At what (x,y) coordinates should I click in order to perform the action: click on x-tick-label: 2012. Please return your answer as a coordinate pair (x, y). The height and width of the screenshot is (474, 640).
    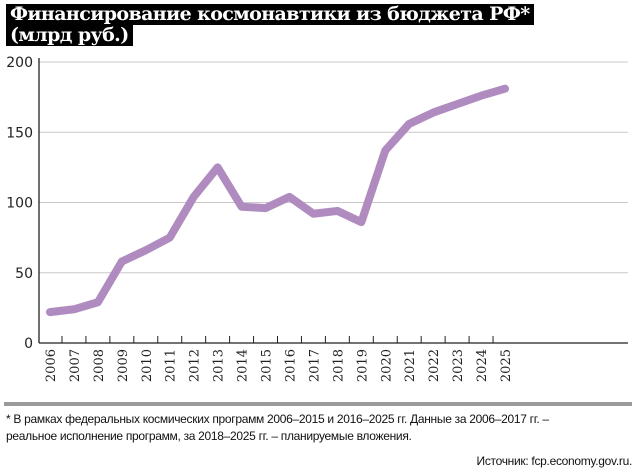
    Looking at the image, I should click on (195, 365).